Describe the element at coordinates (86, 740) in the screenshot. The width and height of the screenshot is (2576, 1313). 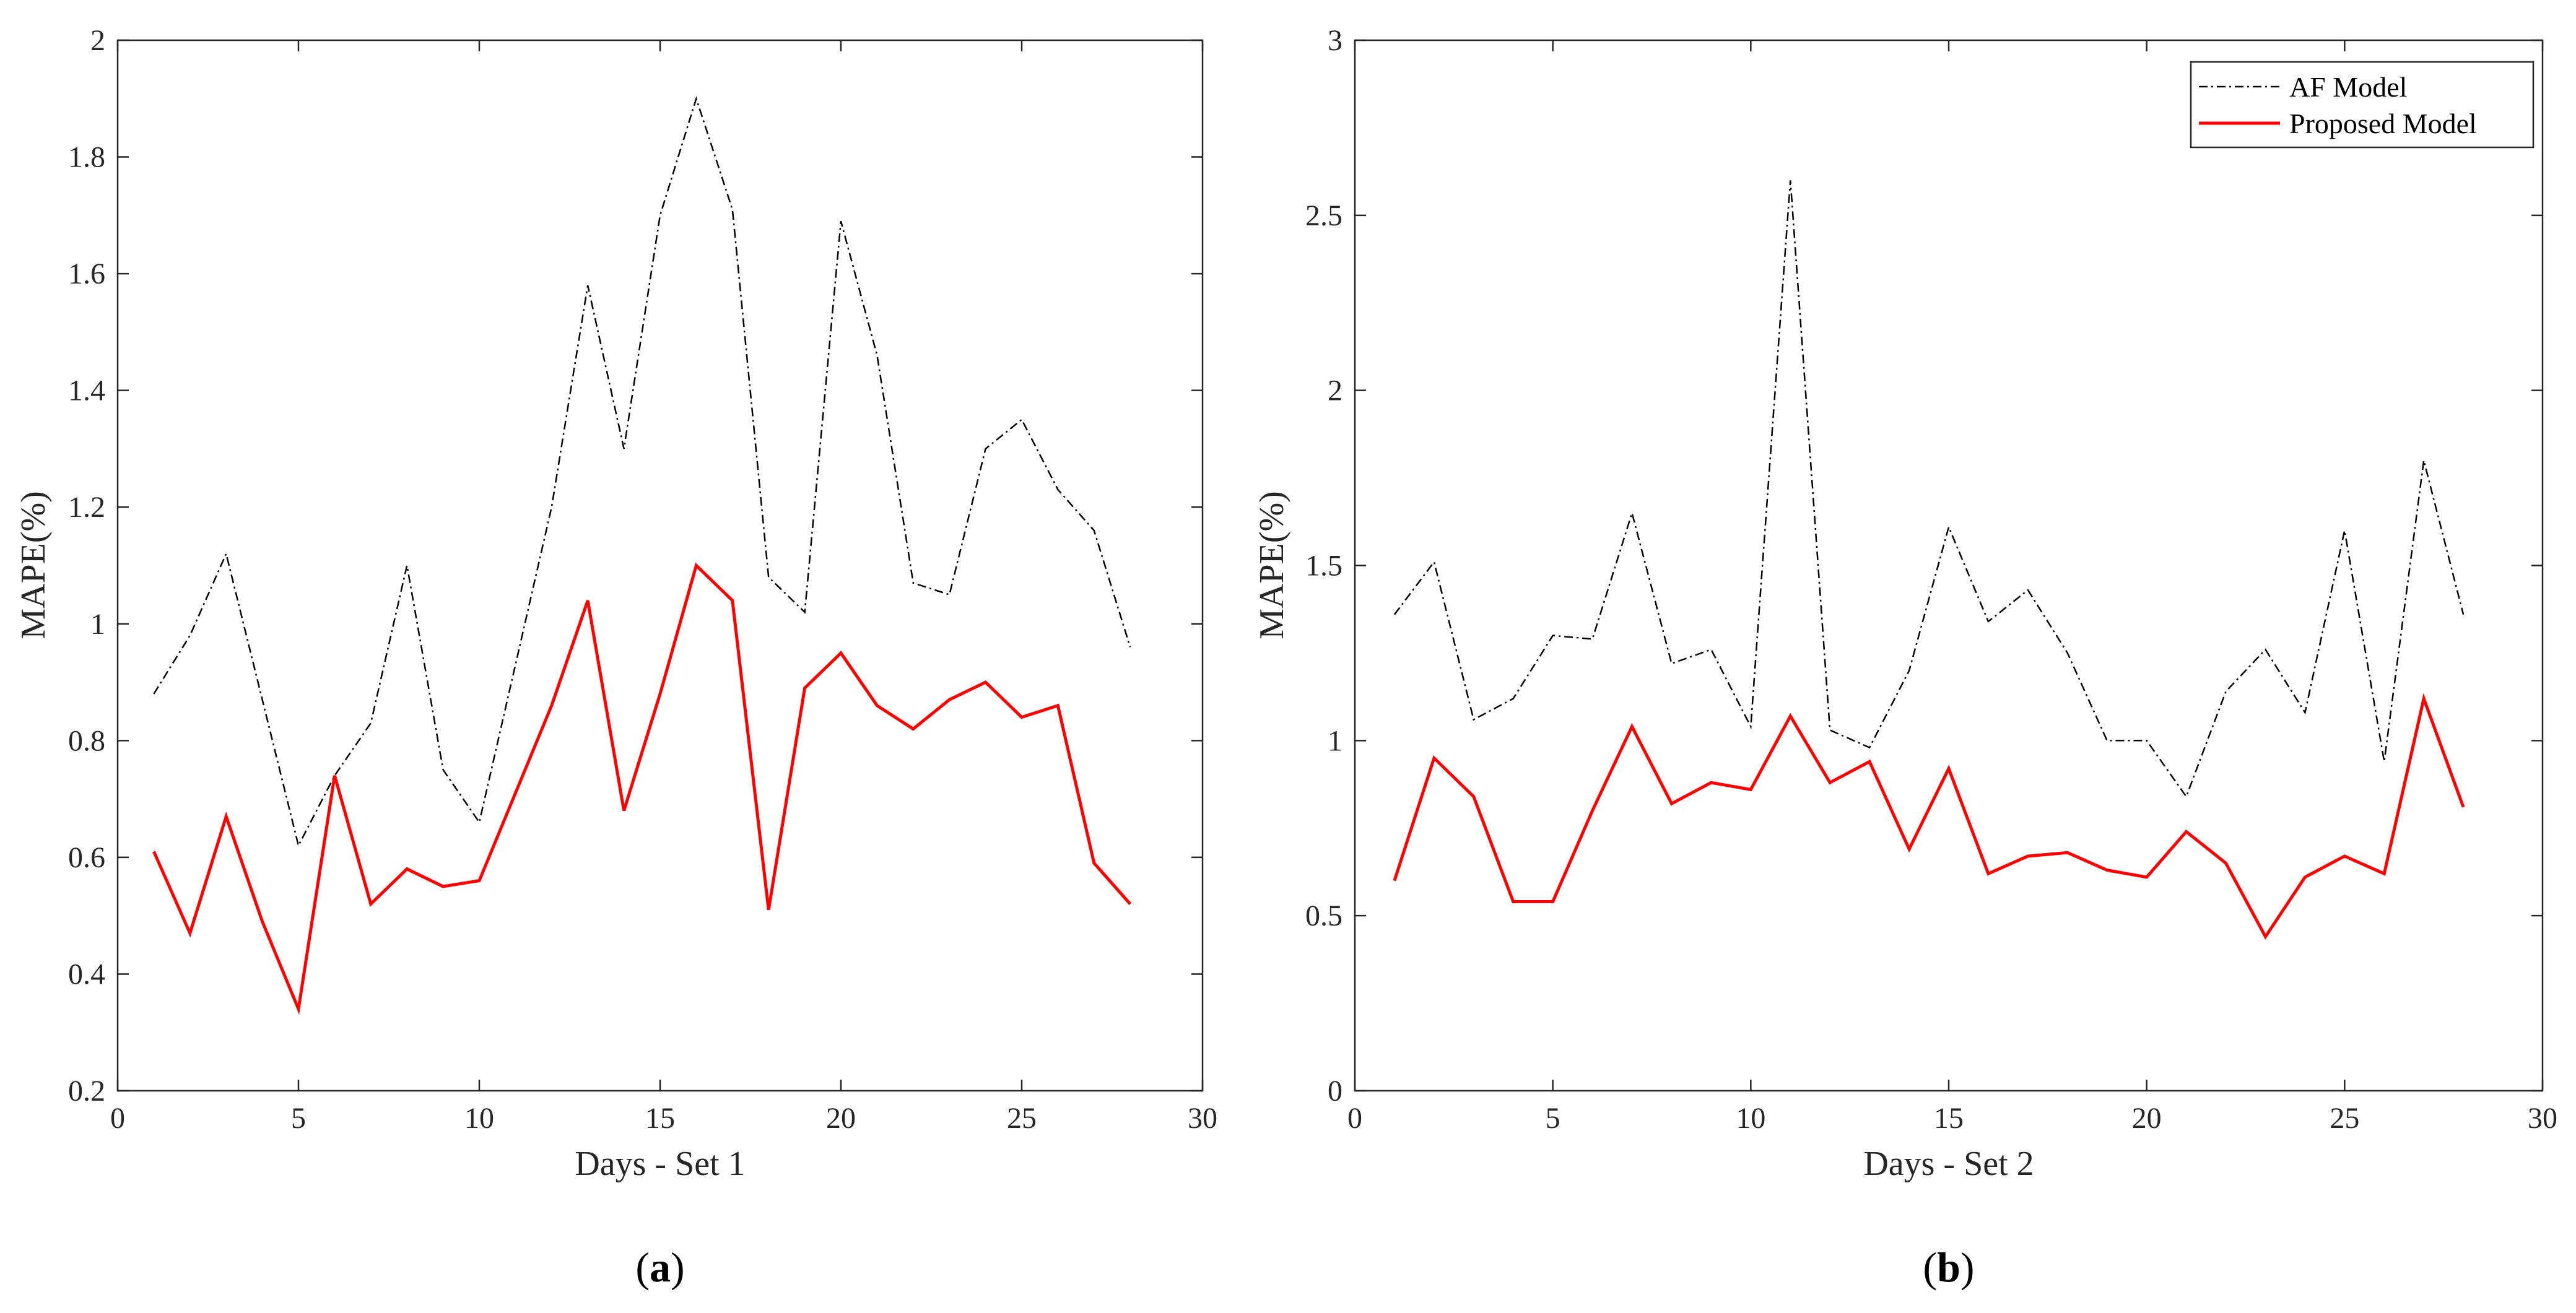
I see `y-tick-label-a-3: 0.8` at that location.